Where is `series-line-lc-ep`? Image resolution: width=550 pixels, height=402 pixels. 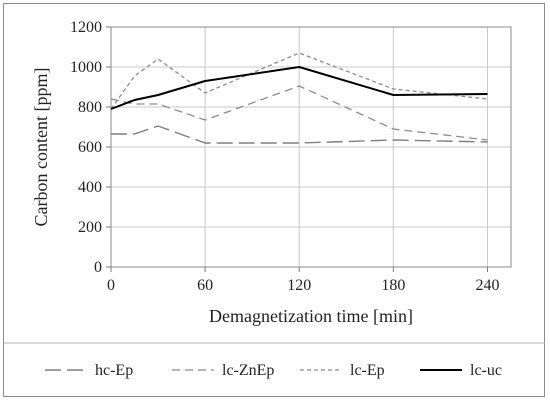
series-line-lc-ep is located at coordinates (299, 81).